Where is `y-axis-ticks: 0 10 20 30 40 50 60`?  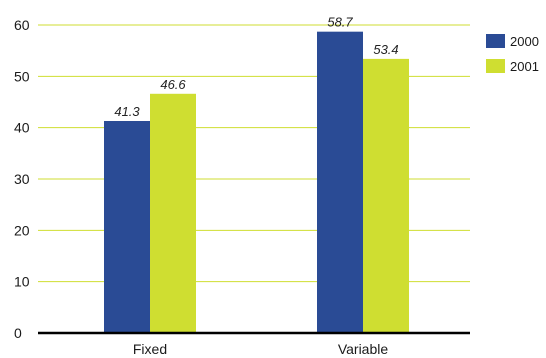 y-axis-ticks: 0 10 20 30 40 50 60 is located at coordinates (22, 179).